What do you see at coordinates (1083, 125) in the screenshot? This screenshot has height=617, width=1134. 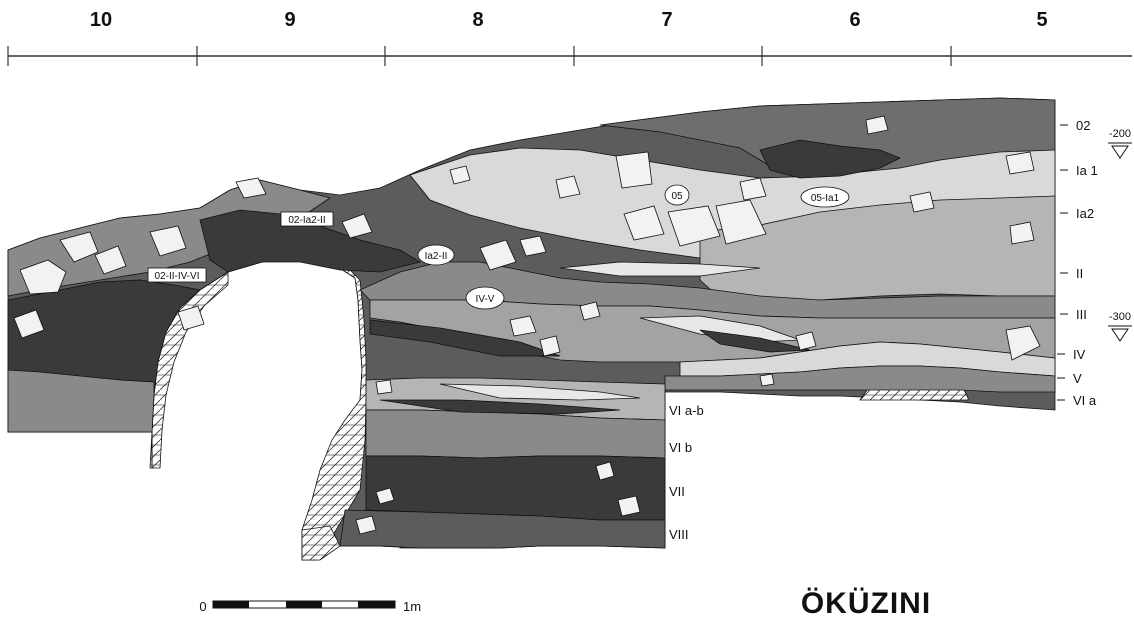 I see `layer-label-02: 02` at bounding box center [1083, 125].